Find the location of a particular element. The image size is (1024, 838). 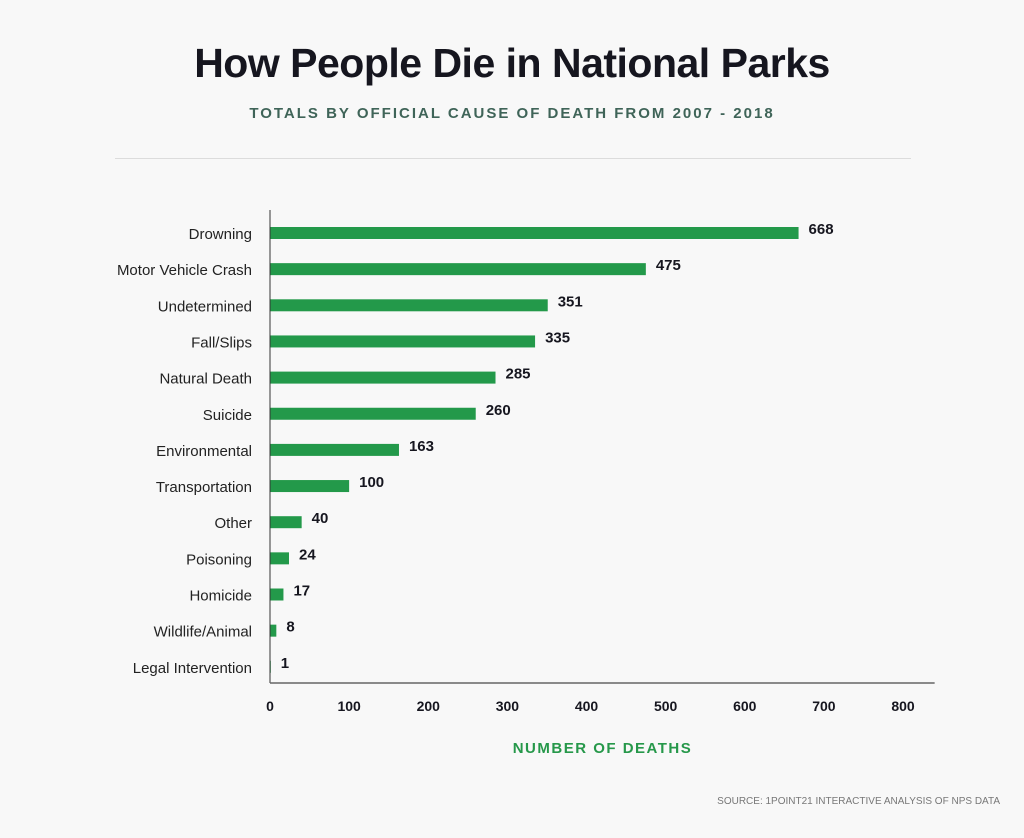

data-label: 17 is located at coordinates (301, 591).